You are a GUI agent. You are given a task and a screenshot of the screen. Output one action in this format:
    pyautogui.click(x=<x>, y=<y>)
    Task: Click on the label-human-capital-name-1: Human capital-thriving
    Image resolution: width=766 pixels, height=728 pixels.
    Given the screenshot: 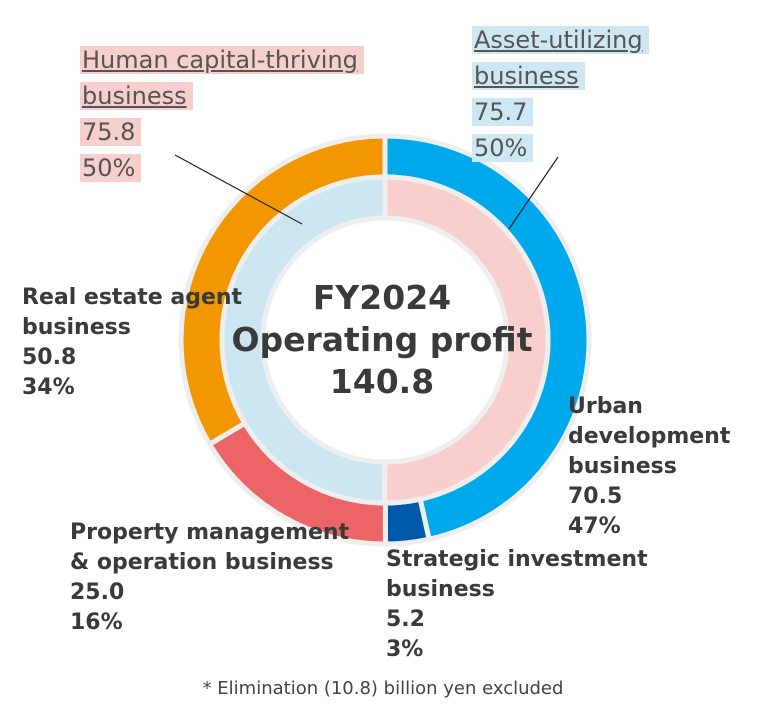 What is the action you would take?
    pyautogui.click(x=222, y=60)
    